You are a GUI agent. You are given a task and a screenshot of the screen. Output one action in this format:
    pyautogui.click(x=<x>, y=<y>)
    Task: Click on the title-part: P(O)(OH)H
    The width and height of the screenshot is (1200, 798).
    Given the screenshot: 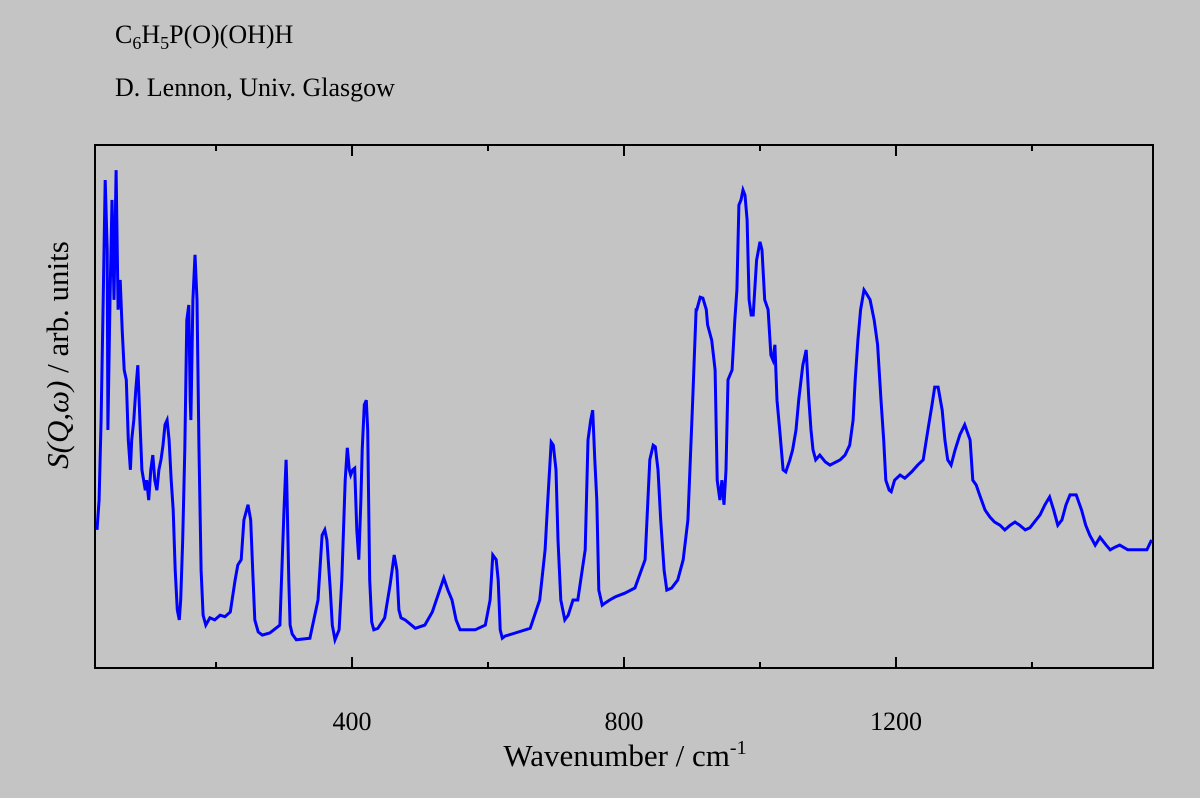 What is the action you would take?
    pyautogui.click(x=231, y=34)
    